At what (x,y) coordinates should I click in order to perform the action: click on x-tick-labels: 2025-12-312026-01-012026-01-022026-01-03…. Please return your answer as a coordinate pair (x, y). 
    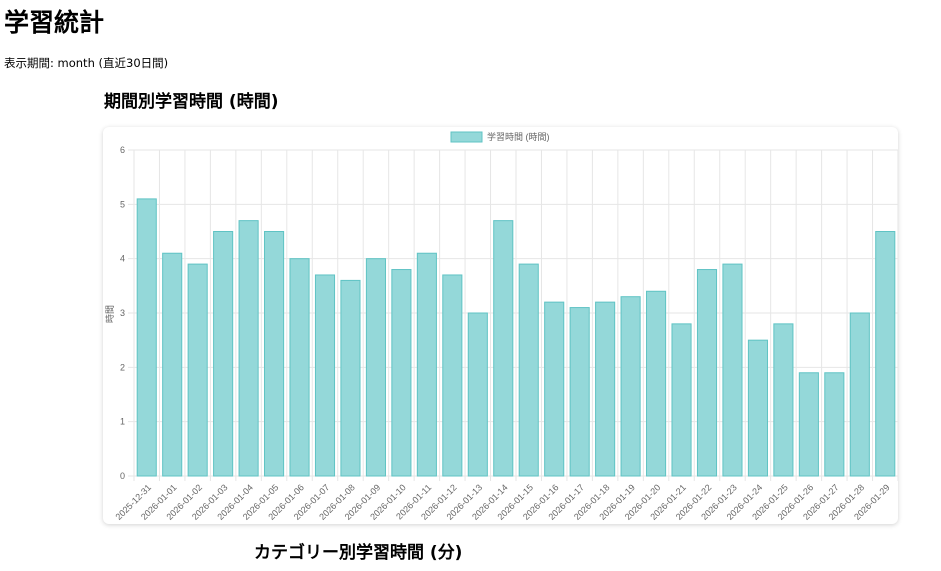
    Looking at the image, I should click on (503, 502).